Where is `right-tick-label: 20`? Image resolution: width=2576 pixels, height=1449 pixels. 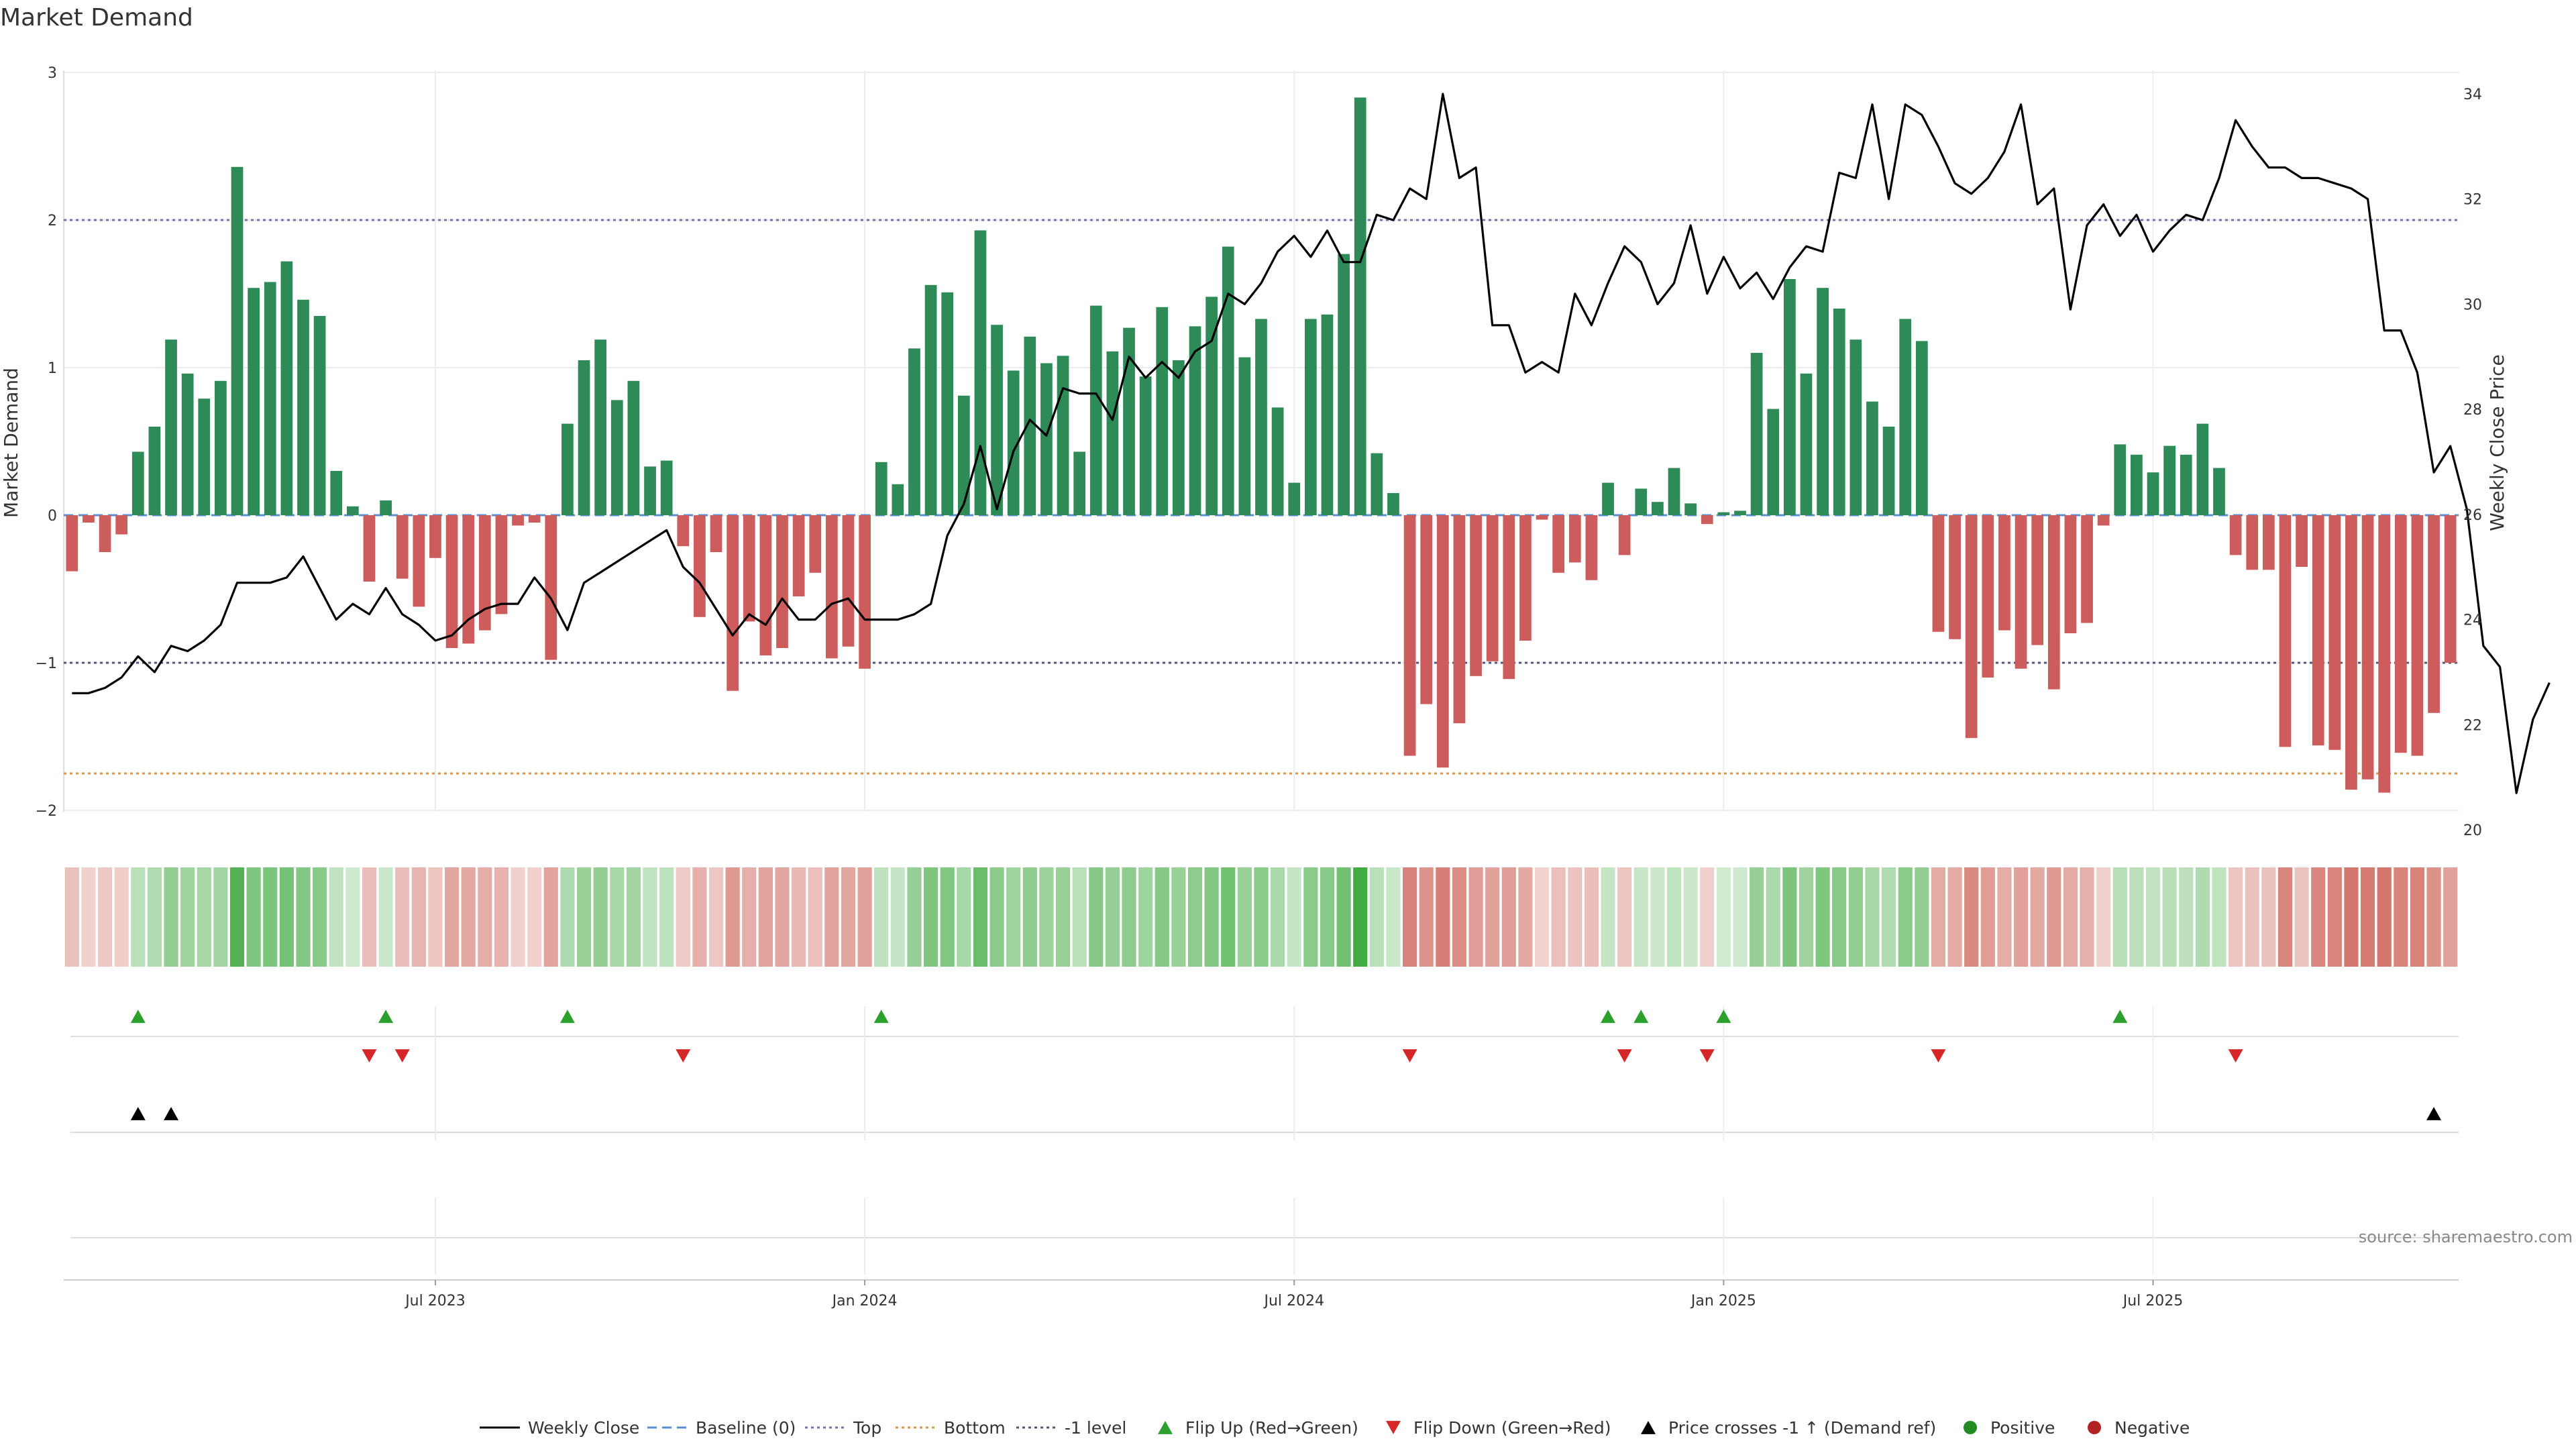
right-tick-label: 20 is located at coordinates (2472, 830).